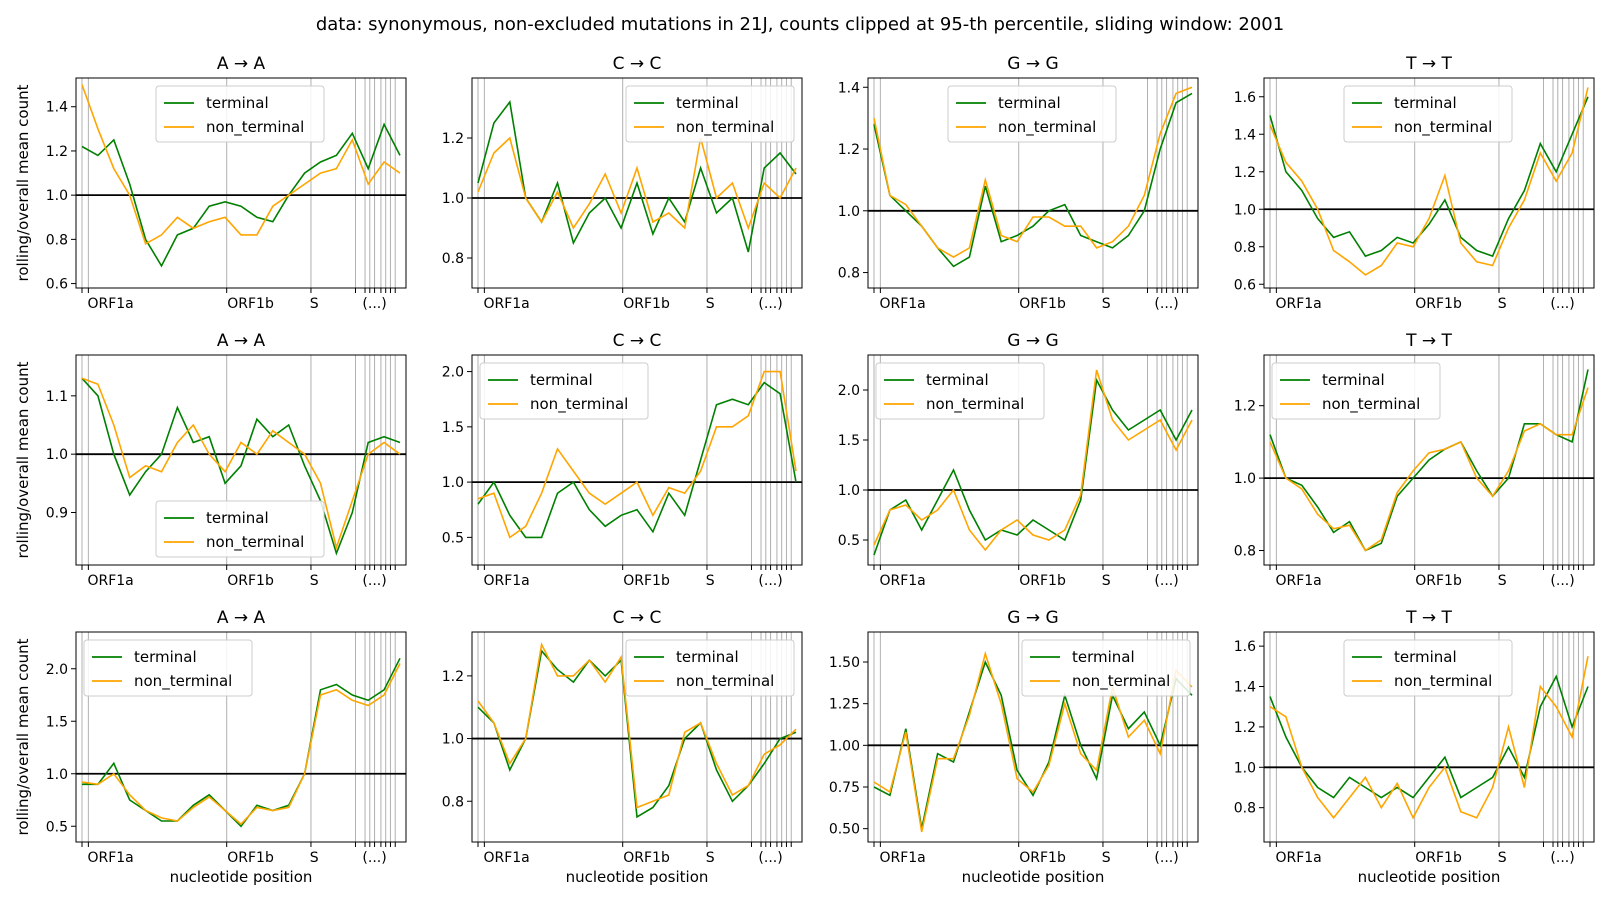  I want to click on y-tick-label: 2.0, so click(849, 391).